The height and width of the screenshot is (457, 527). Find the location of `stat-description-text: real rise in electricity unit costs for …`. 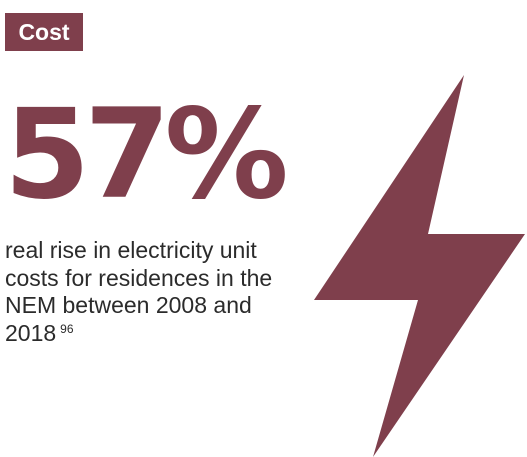

stat-description-text: real rise in electricity unit costs for … is located at coordinates (139, 291).